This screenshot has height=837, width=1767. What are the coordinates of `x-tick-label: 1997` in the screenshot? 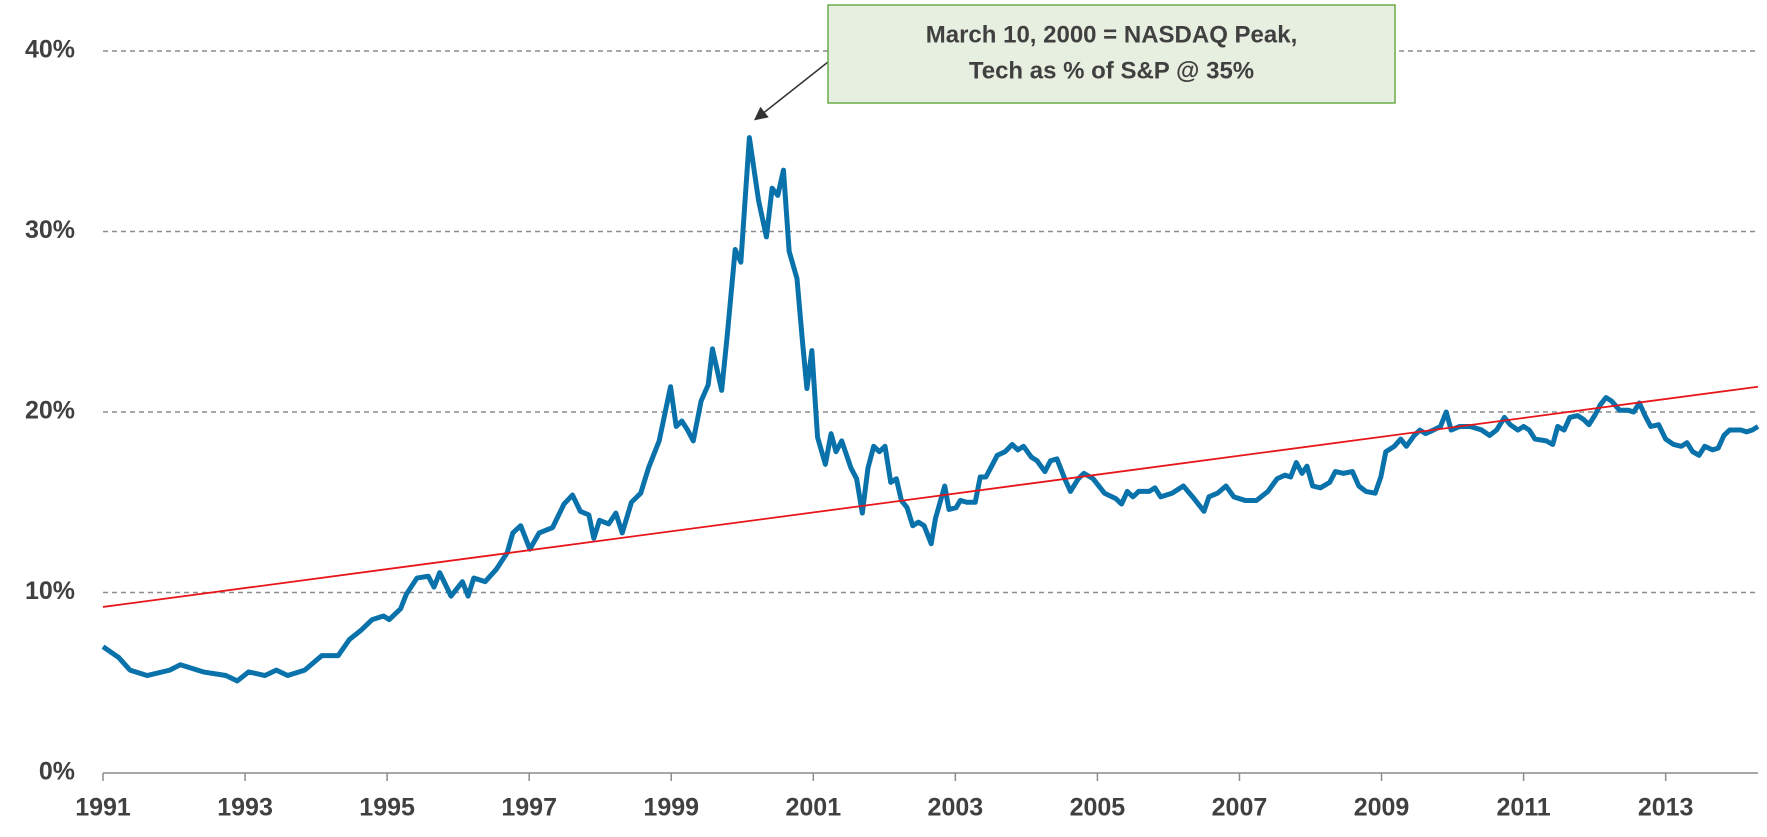 It's located at (529, 808).